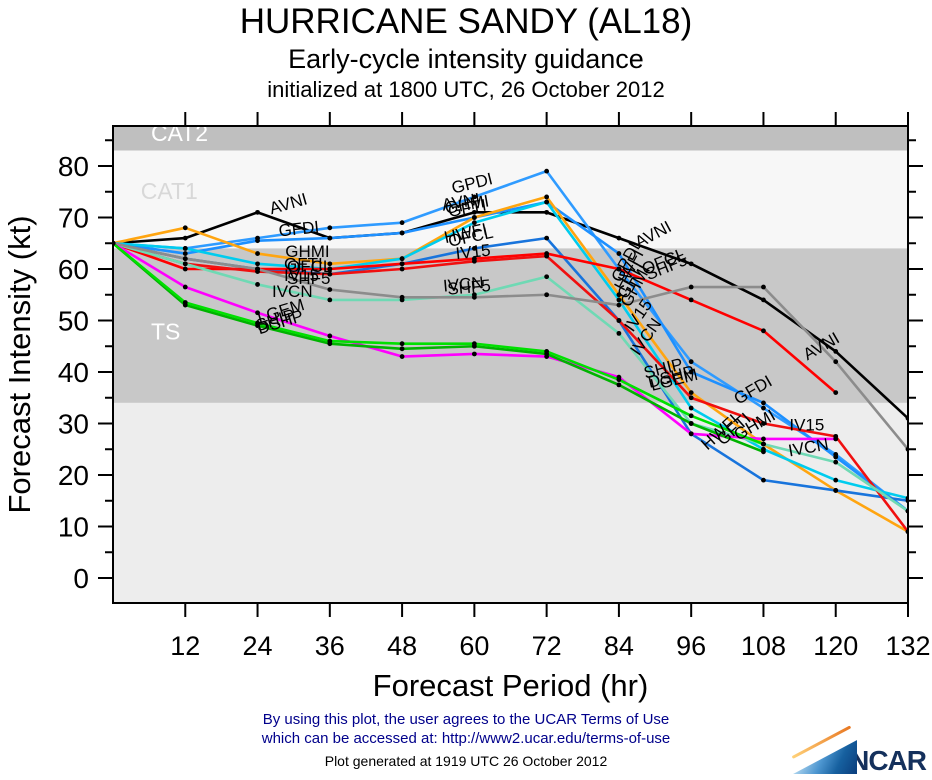 This screenshot has height=780, width=932. I want to click on x-axis-title: Forecast Period (hr), so click(511, 685).